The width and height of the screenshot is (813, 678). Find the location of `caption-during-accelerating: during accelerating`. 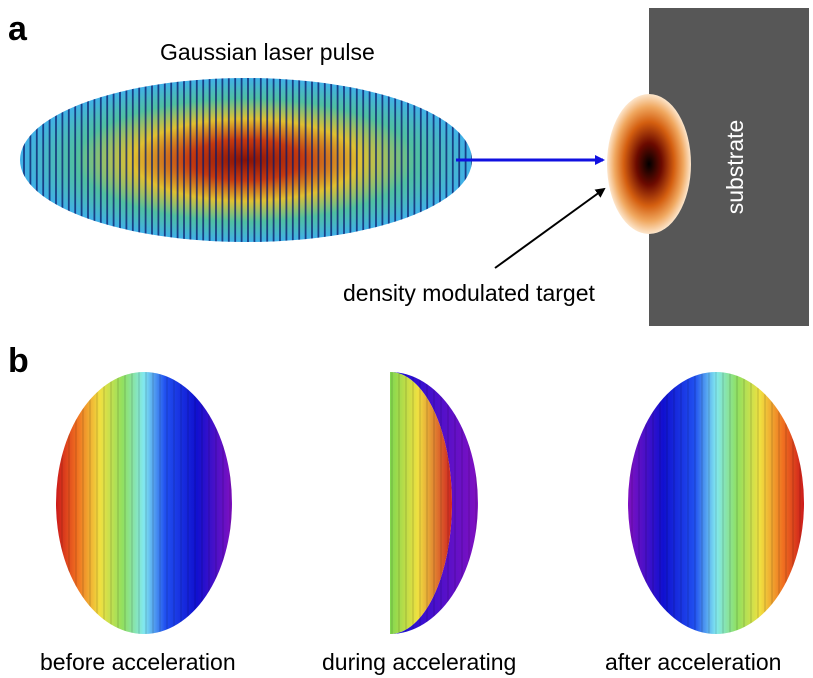

caption-during-accelerating: during accelerating is located at coordinates (419, 662).